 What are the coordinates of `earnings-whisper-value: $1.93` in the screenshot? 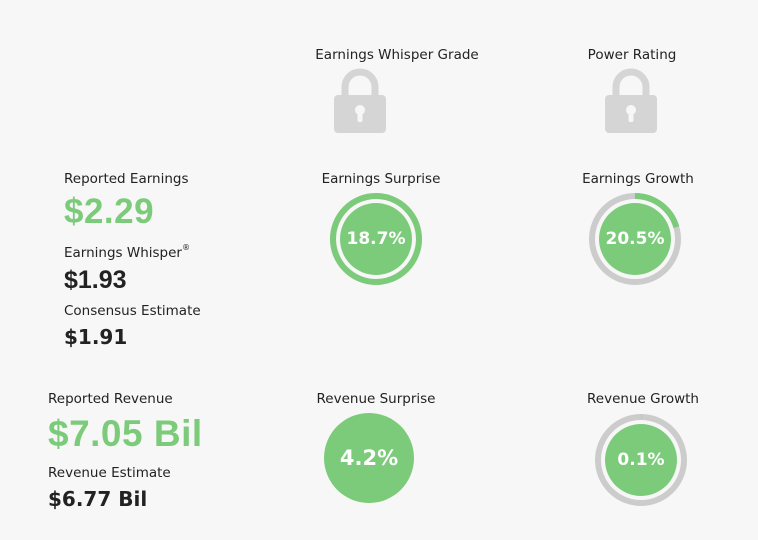 It's located at (95, 280).